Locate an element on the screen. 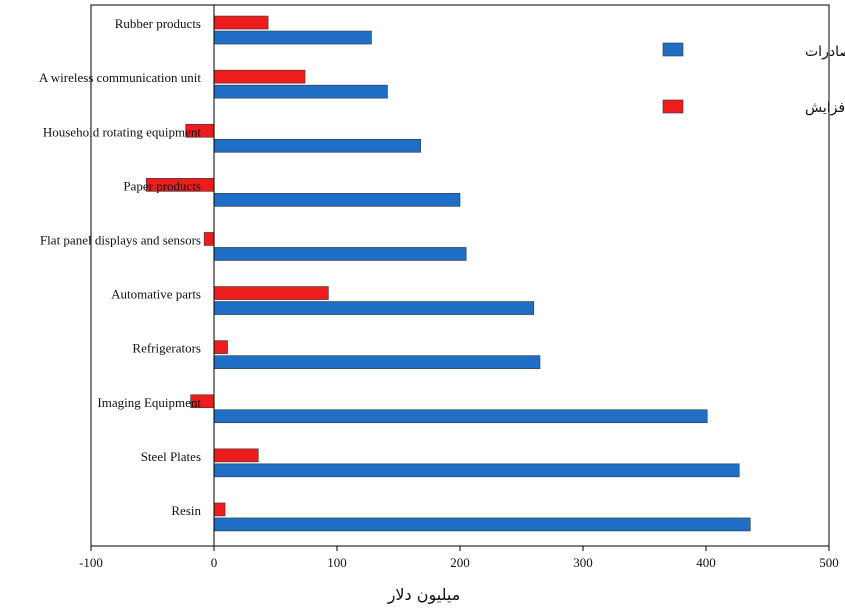 This screenshot has height=610, width=845. x-axis-ticks: -100 0 100 200 300 400 500 is located at coordinates (459, 558).